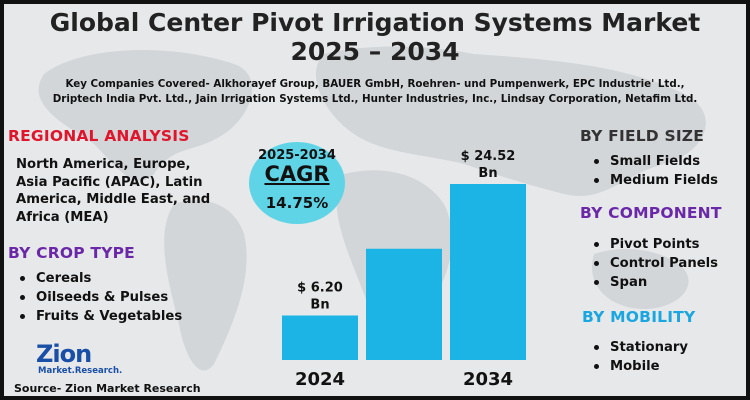  I want to click on x-tick-label-2034: 2034, so click(488, 379).